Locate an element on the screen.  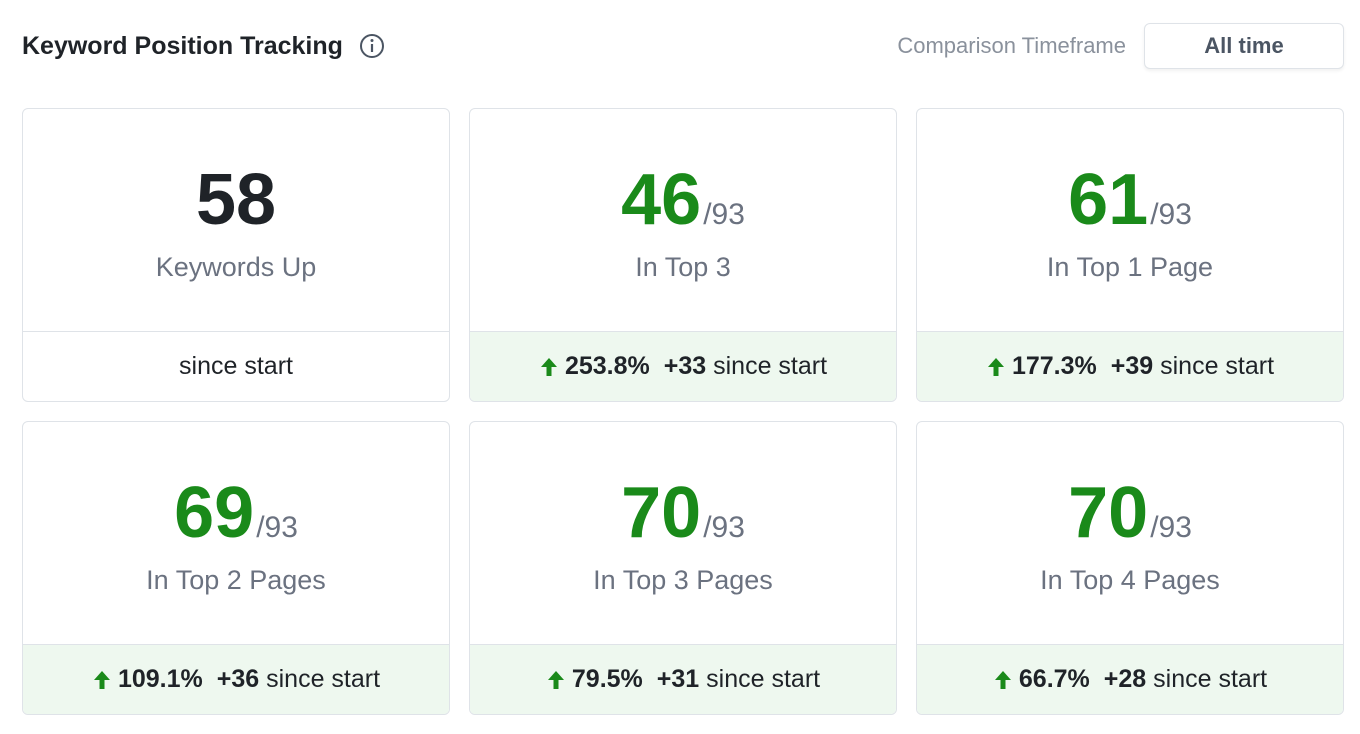
metric-label: In Top 2 Pages is located at coordinates (236, 579).